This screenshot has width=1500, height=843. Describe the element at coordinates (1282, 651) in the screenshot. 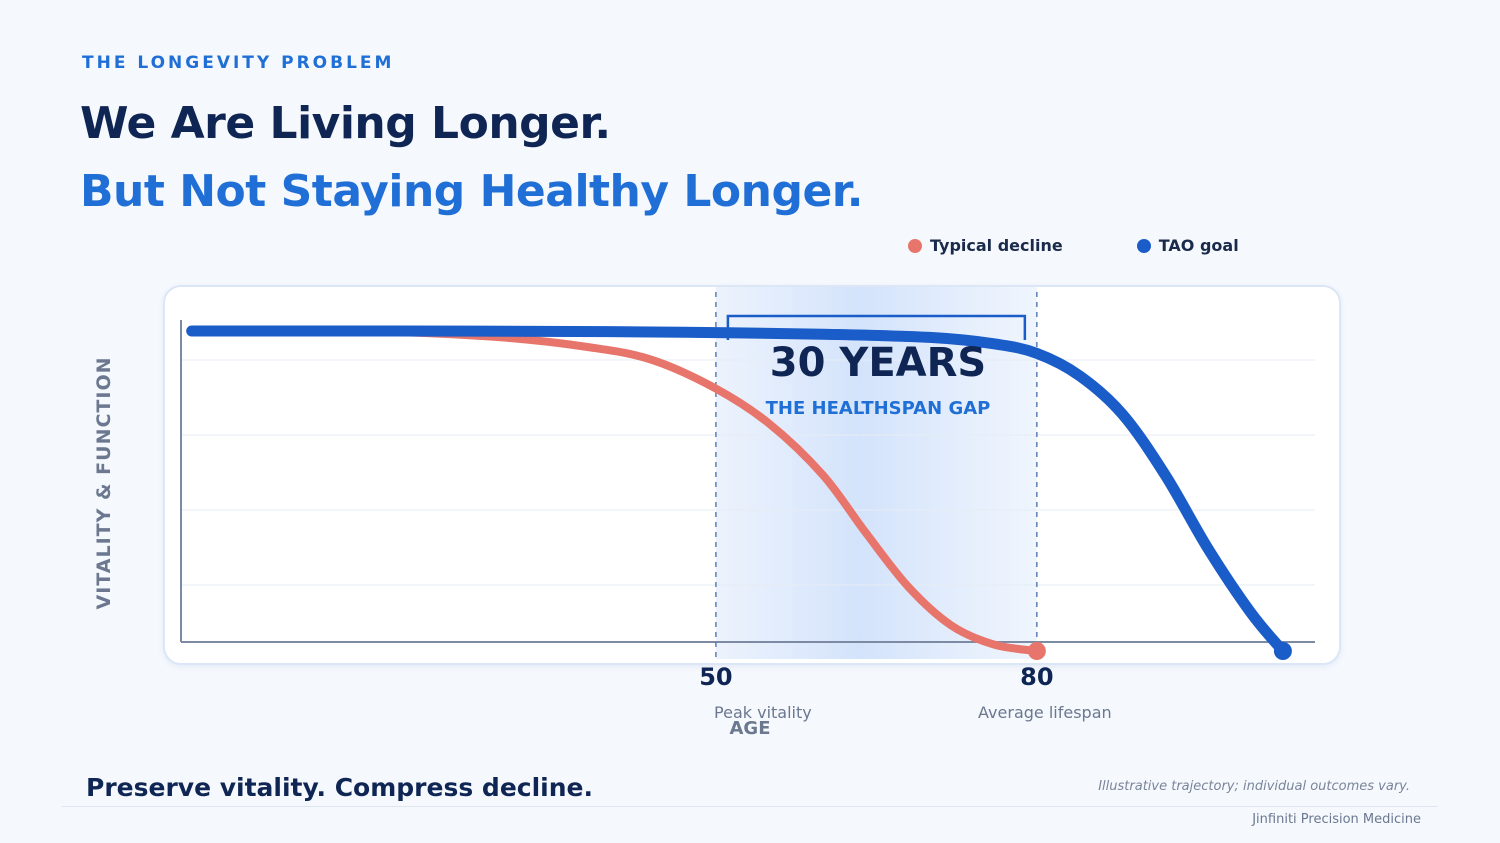

I see `series-endpoint-tao-goal` at that location.